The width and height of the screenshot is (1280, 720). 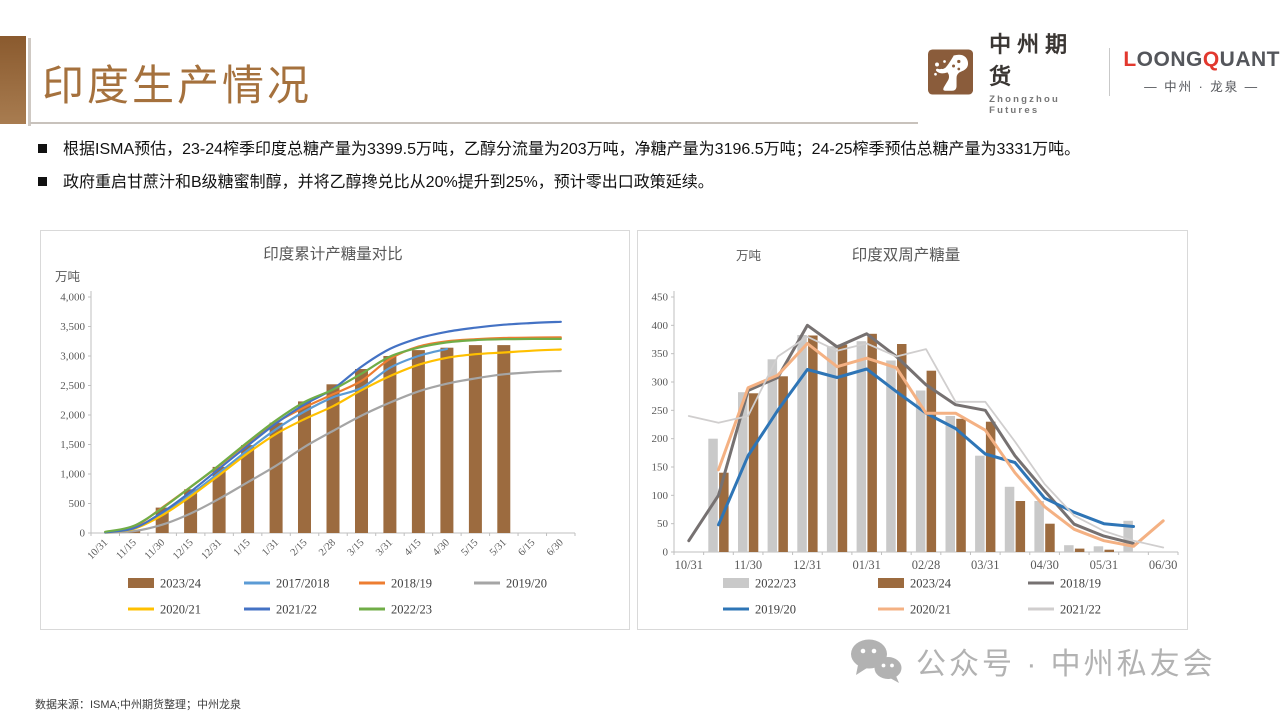 I want to click on legend-label: 2021/22, so click(x=1080, y=610).